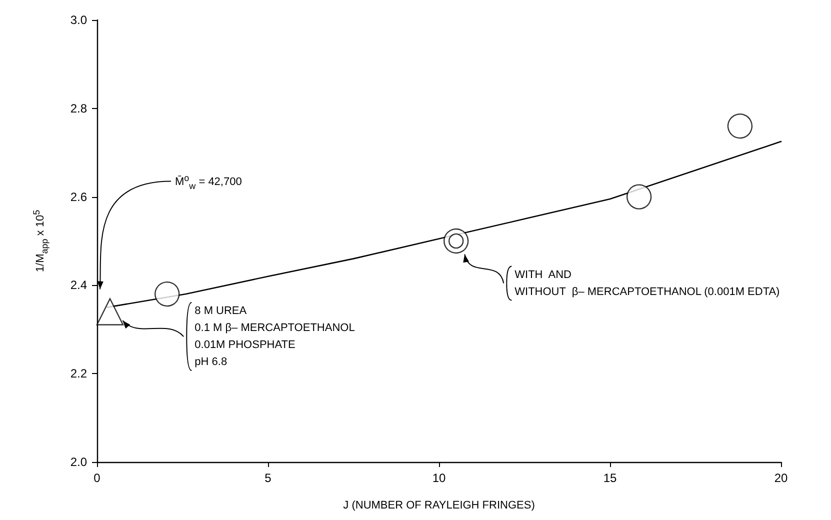  I want to click on y-tick-label: 2.4, so click(79, 285).